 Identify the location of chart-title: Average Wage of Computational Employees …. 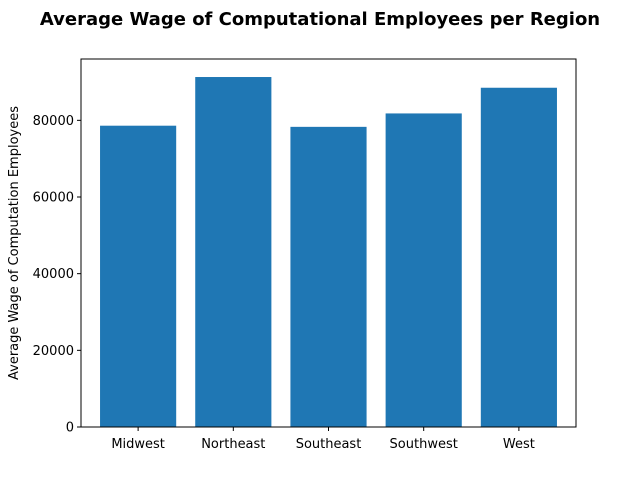
(320, 19).